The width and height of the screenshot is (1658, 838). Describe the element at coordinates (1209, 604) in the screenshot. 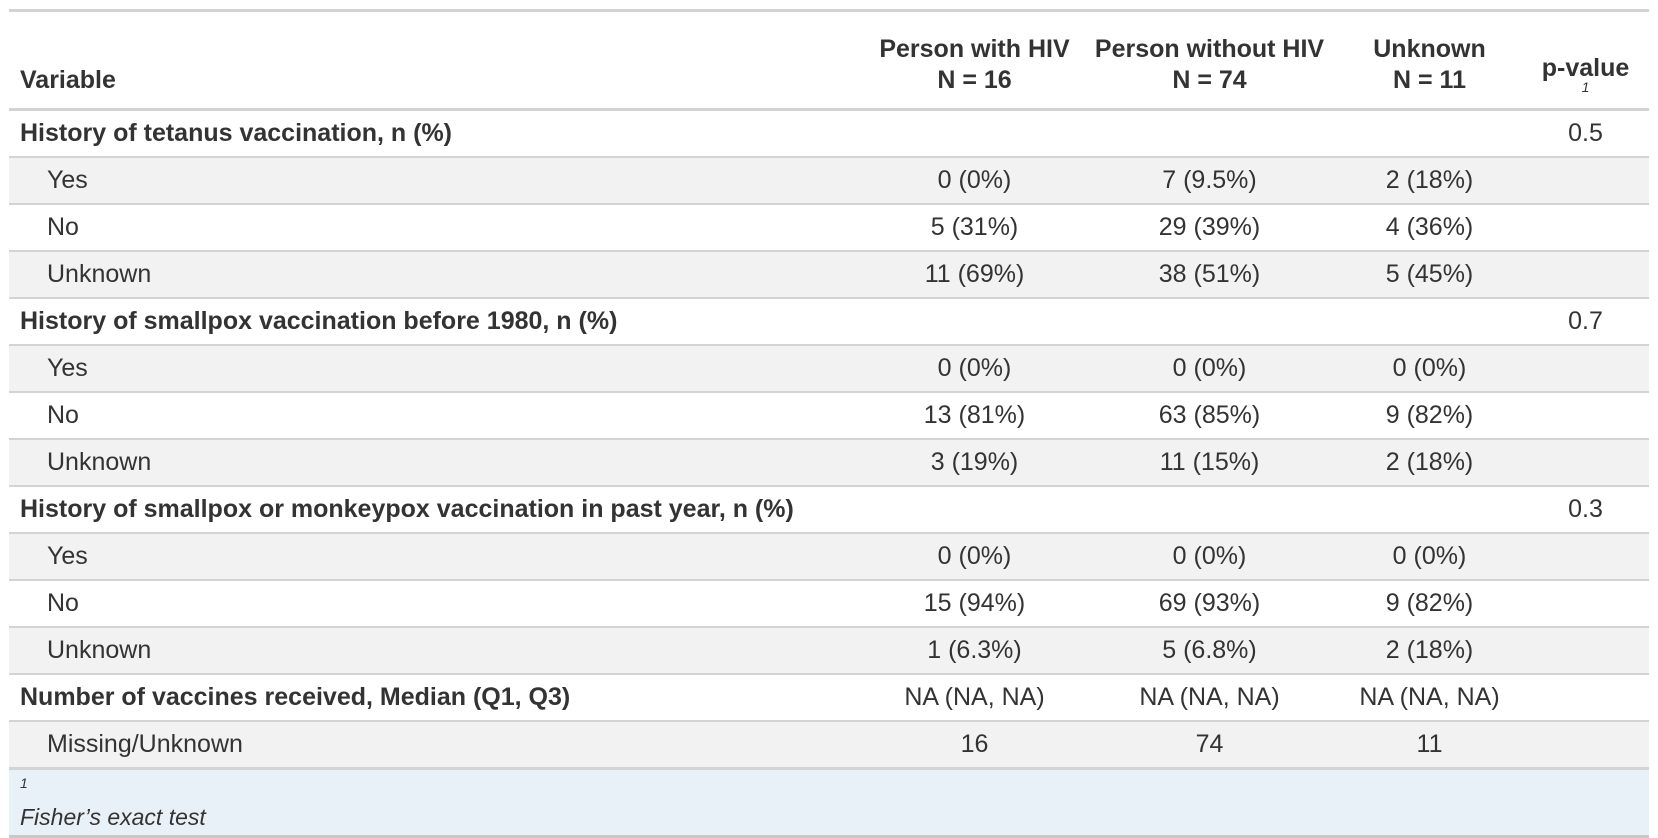

I see `cell-person-without-hiv: 69 (93%)` at that location.